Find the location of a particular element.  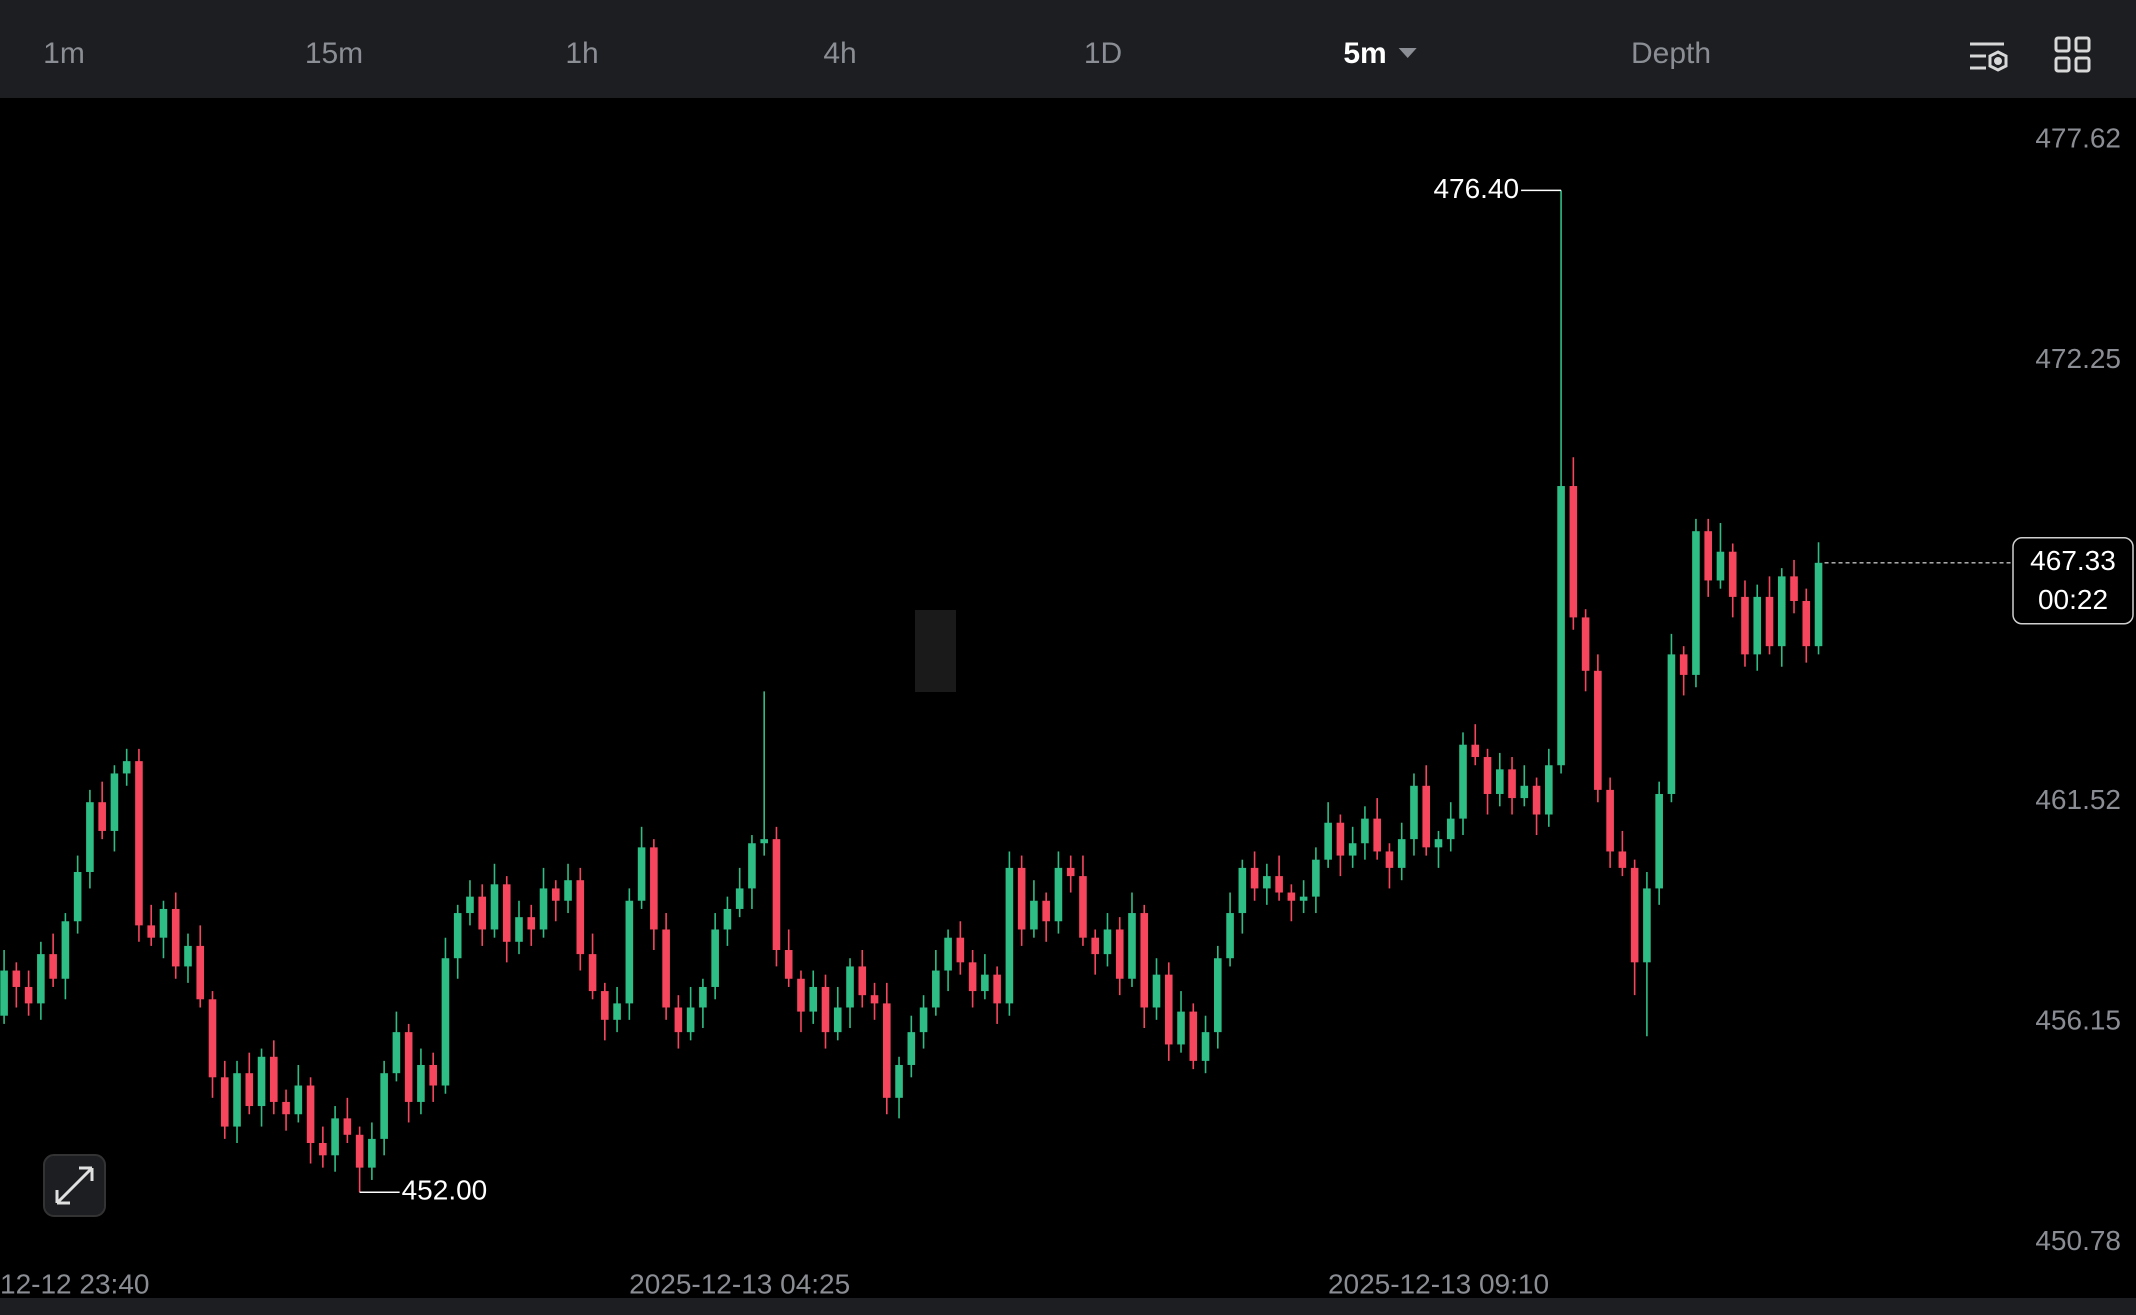

last-price-label: 467.33 is located at coordinates (2073, 560).